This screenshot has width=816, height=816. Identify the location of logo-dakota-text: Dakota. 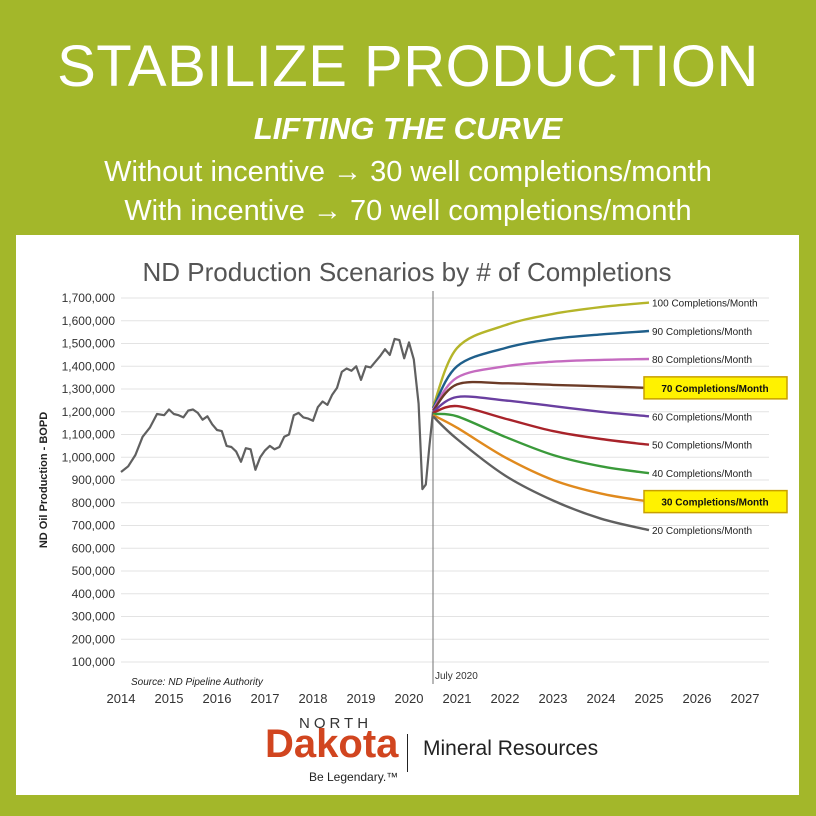
(332, 744).